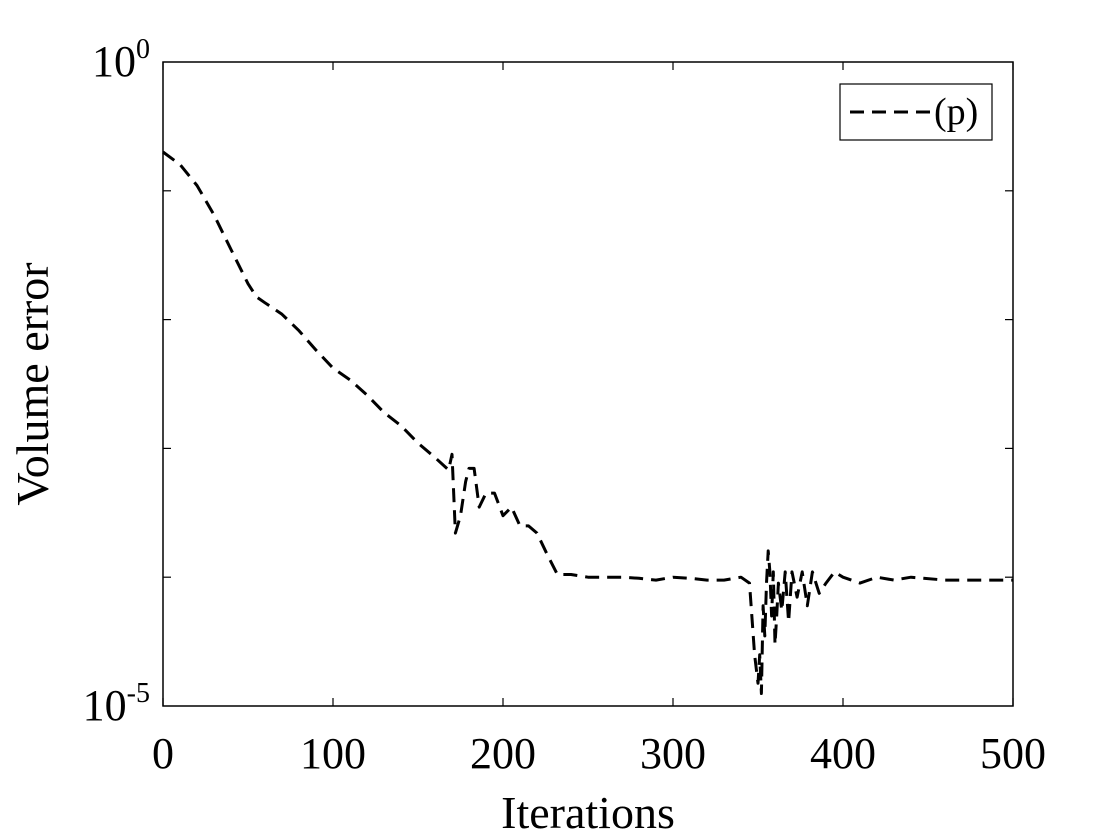 This screenshot has width=1120, height=840. I want to click on x-axis-label: Iterations, so click(588, 812).